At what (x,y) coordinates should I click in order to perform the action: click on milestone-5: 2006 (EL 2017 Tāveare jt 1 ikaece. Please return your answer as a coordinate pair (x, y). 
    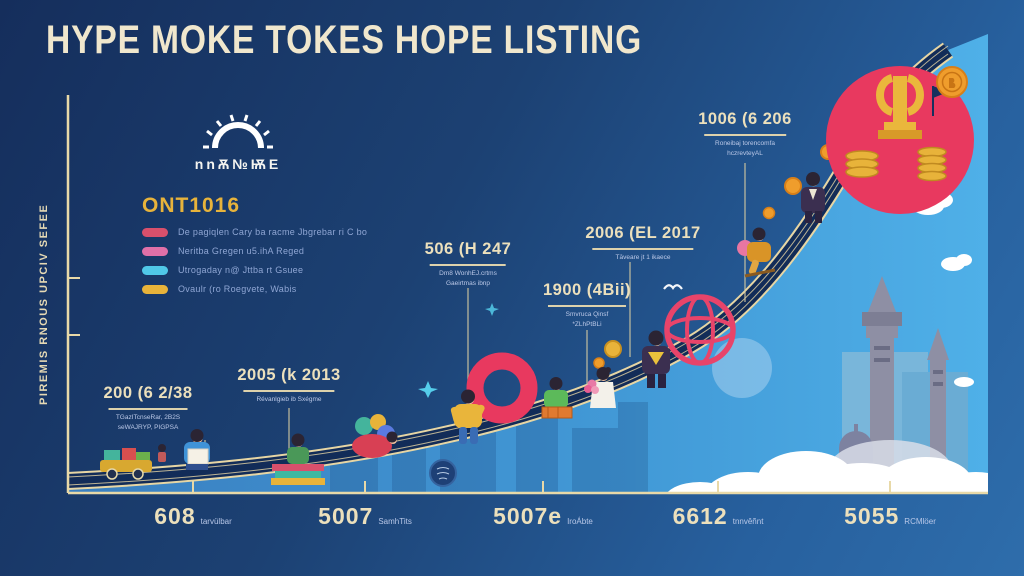
    Looking at the image, I should click on (642, 243).